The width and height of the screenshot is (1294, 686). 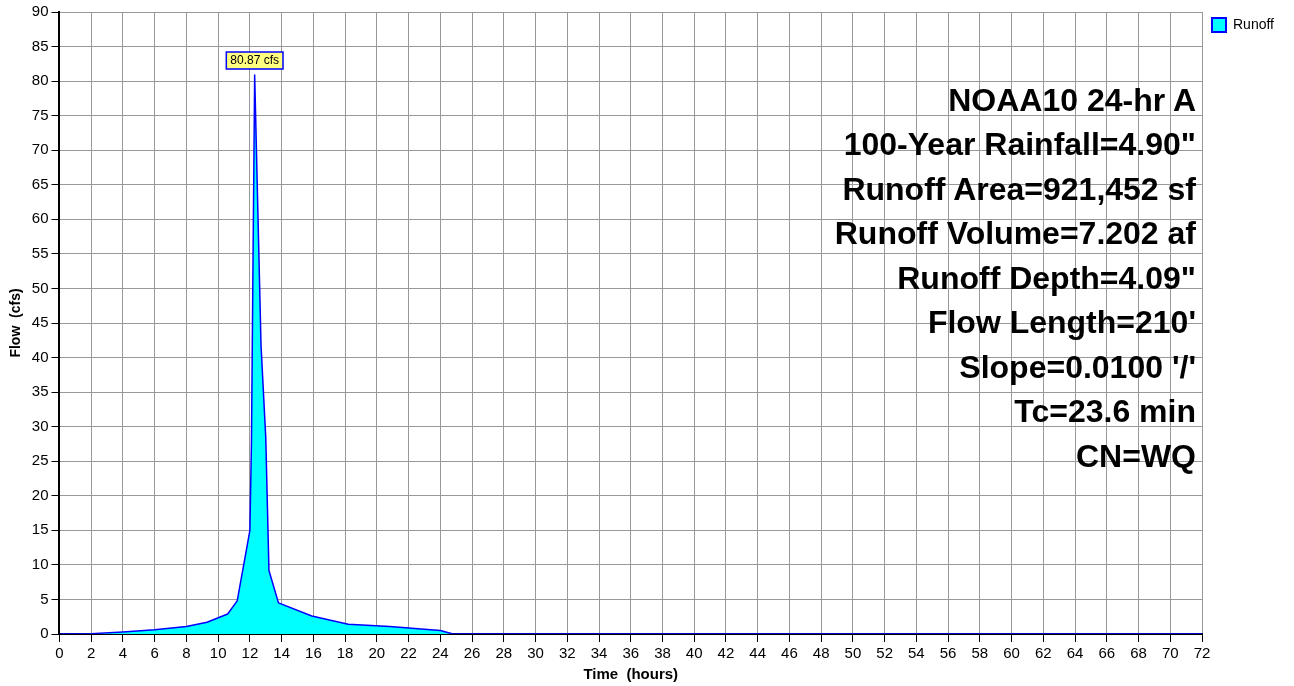 I want to click on y-tick-label: 20, so click(x=40, y=494).